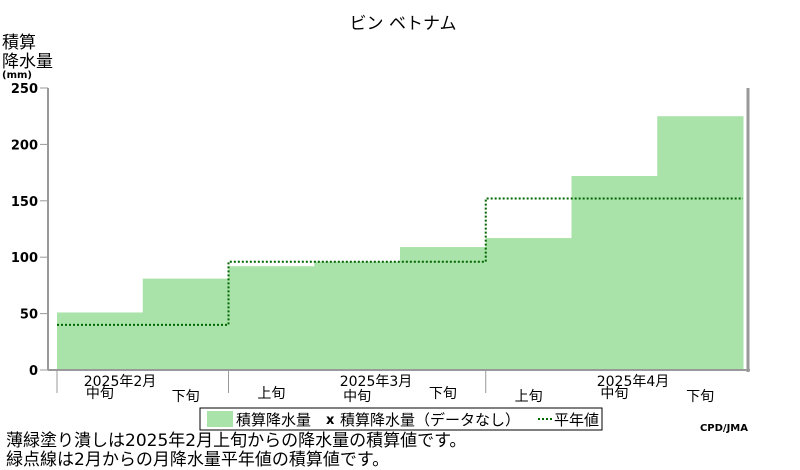 The image size is (800, 470). I want to click on x-axis-ticks: 中旬 下旬 上旬 中旬 下旬 上旬 中旬 下旬 2025年2月 2025年3月 2025年4月, so click(385, 387).